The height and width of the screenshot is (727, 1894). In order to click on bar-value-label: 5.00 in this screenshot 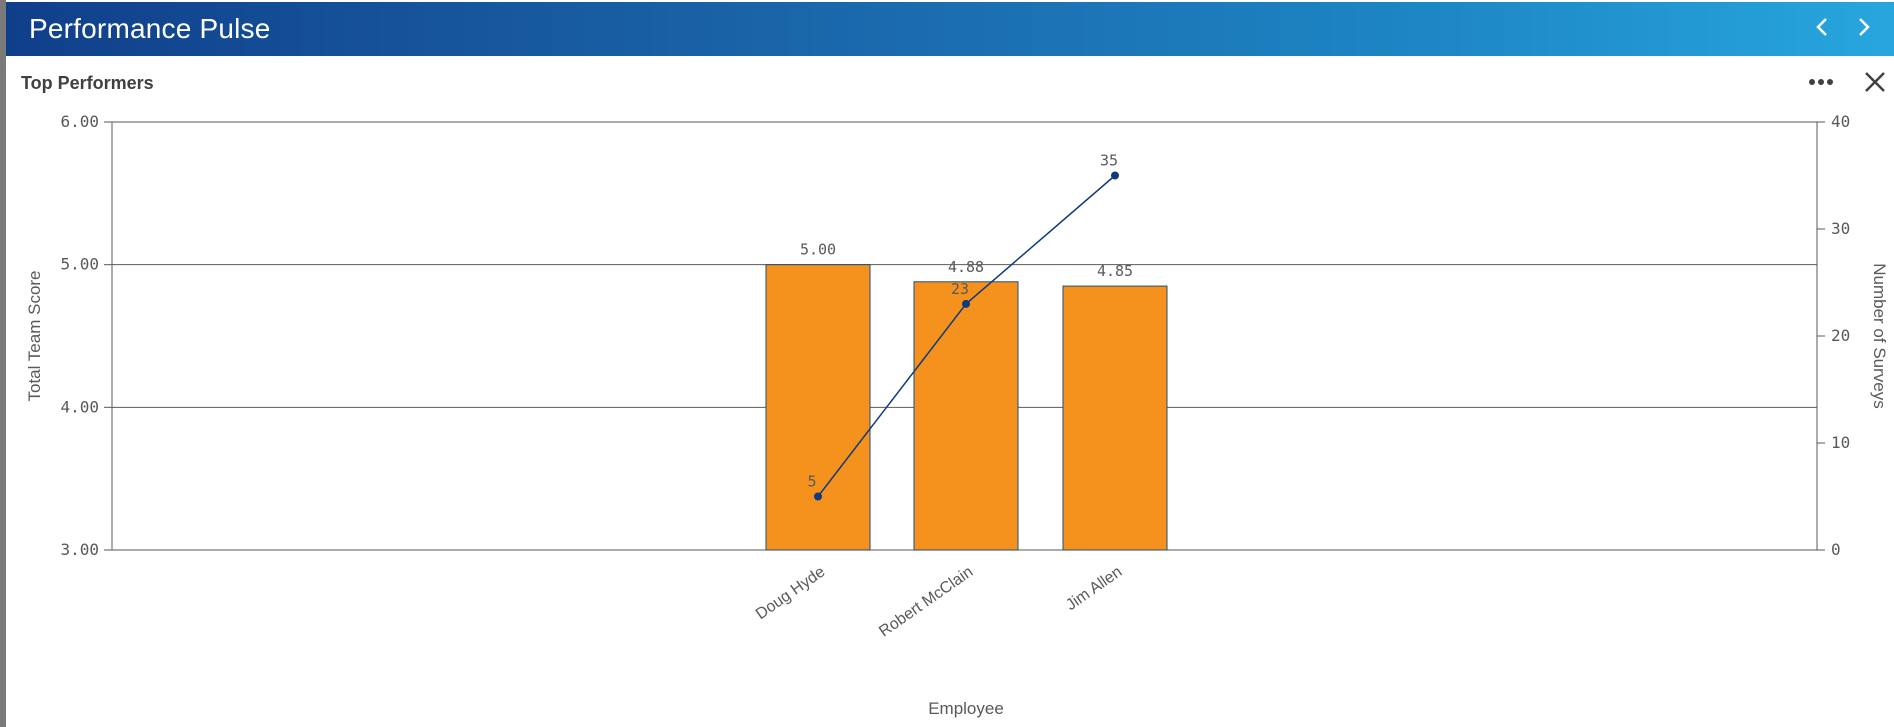, I will do `click(818, 250)`.